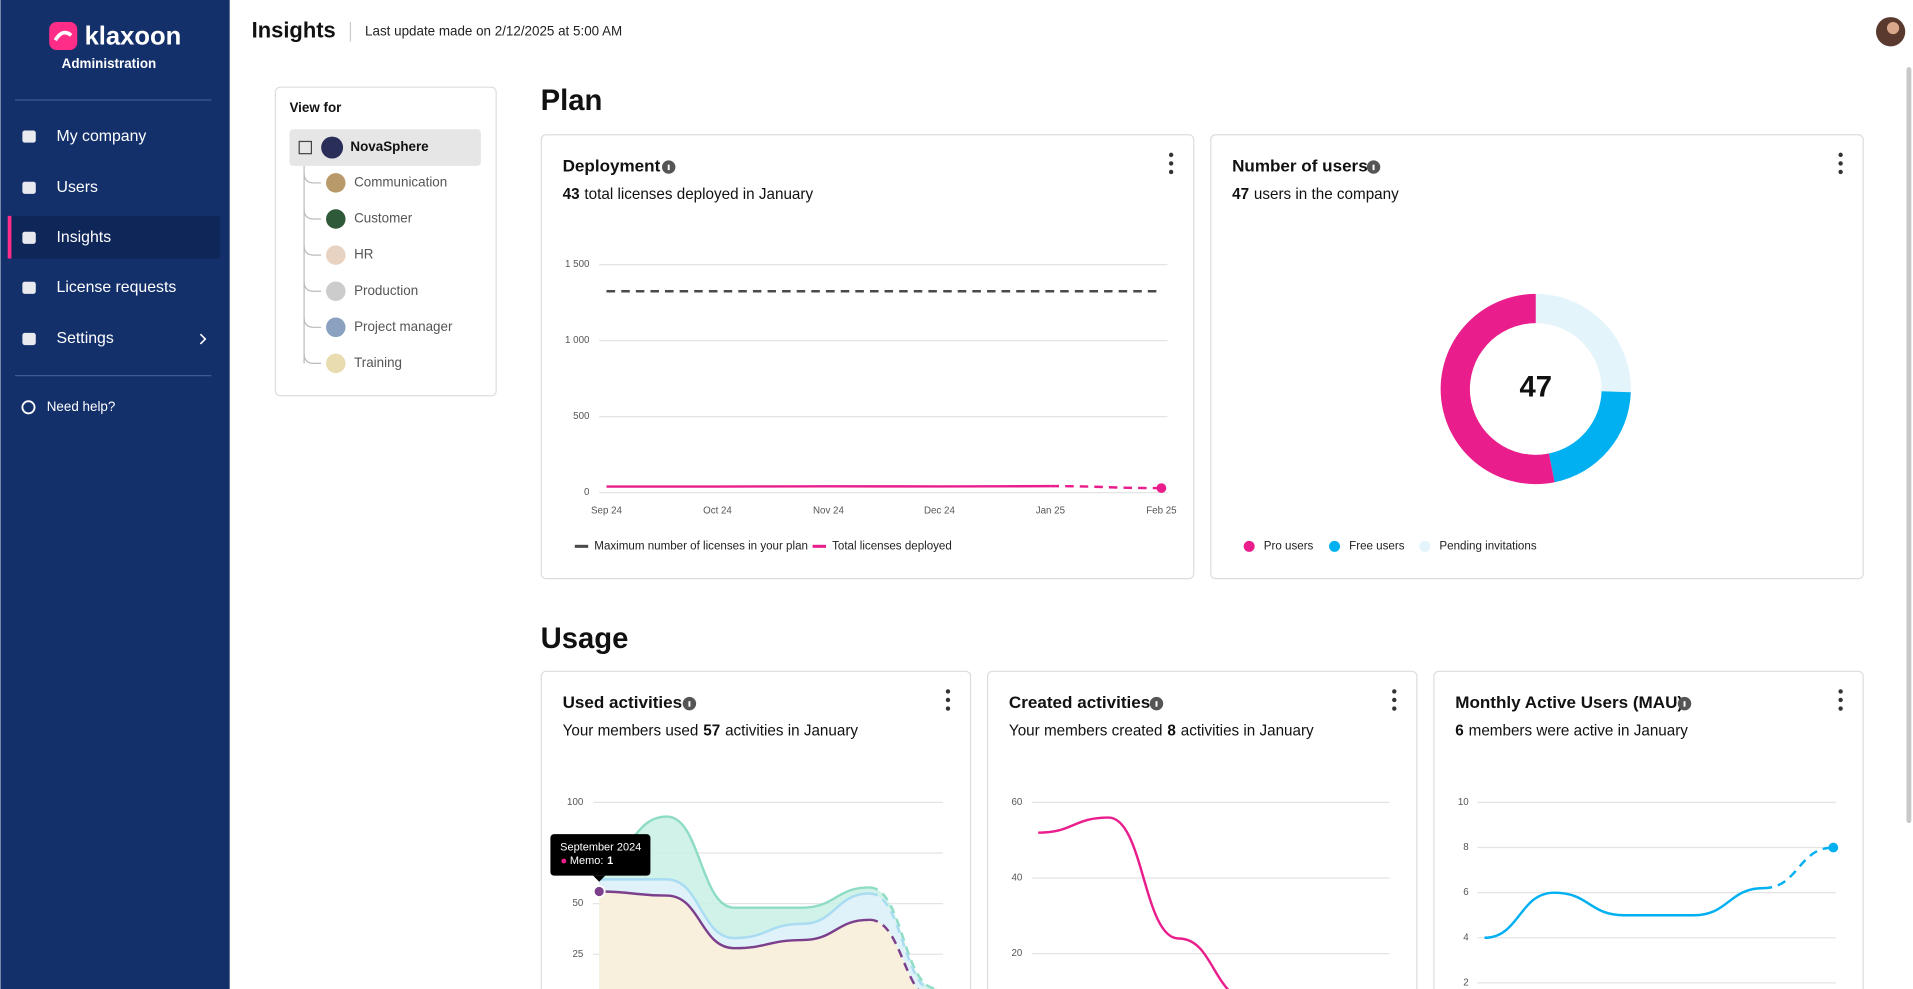  I want to click on avatar-face, so click(1893, 28).